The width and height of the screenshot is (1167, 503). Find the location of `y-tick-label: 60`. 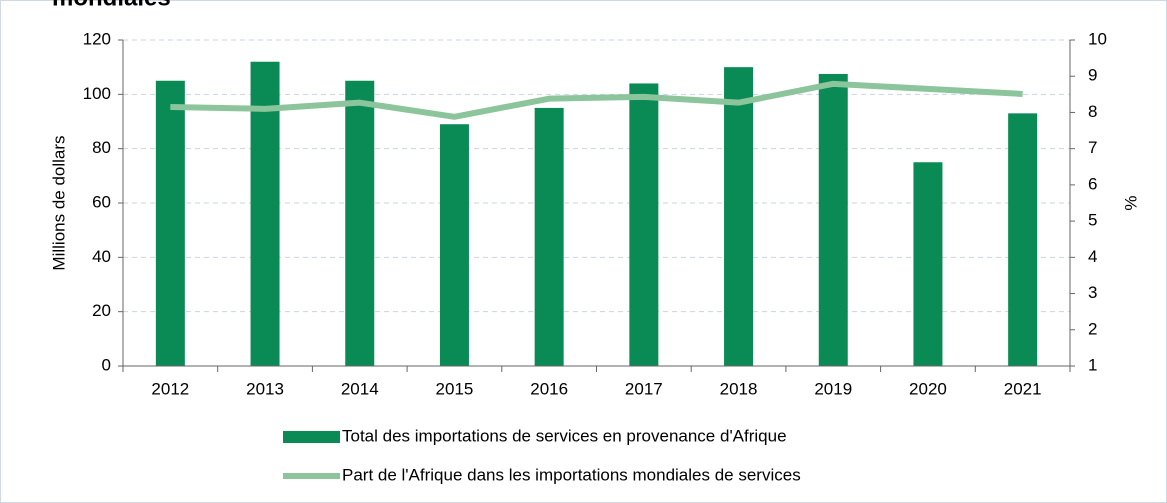

y-tick-label: 60 is located at coordinates (101, 201).